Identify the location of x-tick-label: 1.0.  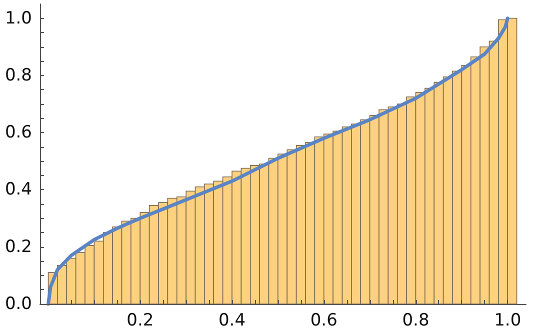
(508, 320).